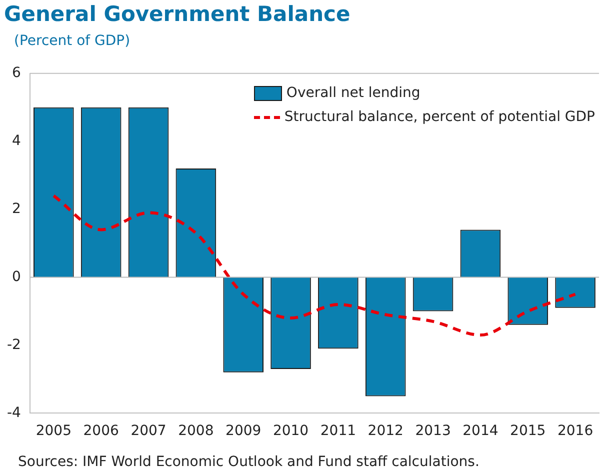 This screenshot has width=613, height=473. Describe the element at coordinates (177, 14) in the screenshot. I see `chart-title: General Government Balance` at that location.